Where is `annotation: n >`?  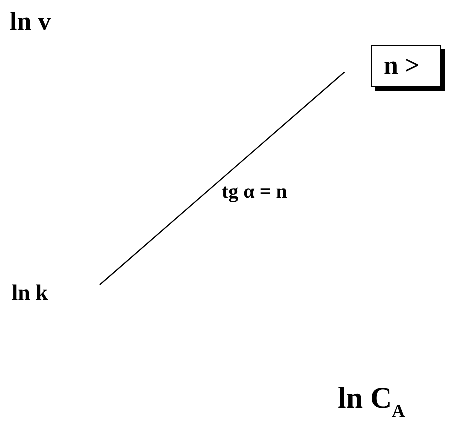 annotation: n > is located at coordinates (402, 66).